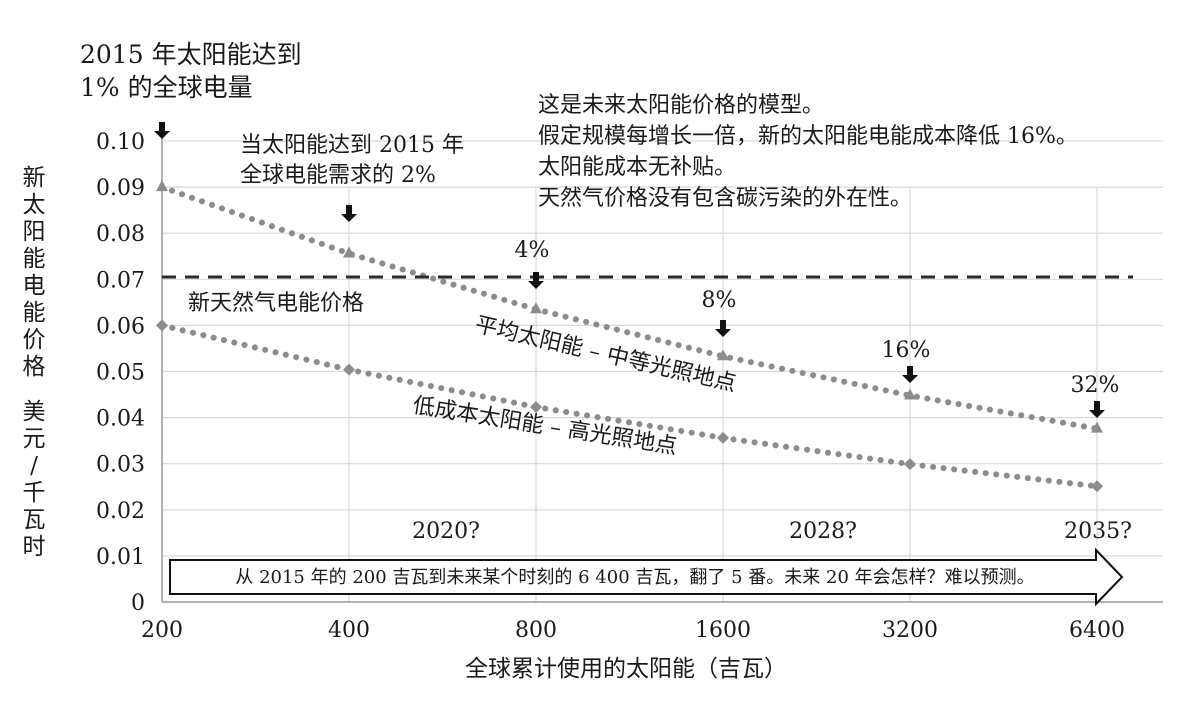  What do you see at coordinates (626, 669) in the screenshot?
I see `x-axis-label: 全球累计使用的太阳能（吉瓦）` at bounding box center [626, 669].